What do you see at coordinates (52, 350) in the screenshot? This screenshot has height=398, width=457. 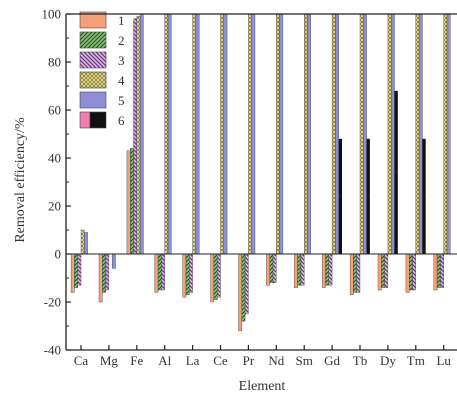 I see `y-tick-label: -40` at bounding box center [52, 350].